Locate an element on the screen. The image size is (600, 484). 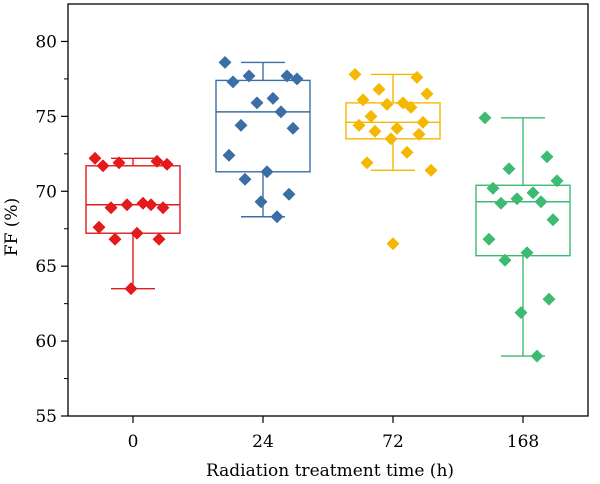
x-tick-label: 0 is located at coordinates (133, 442).